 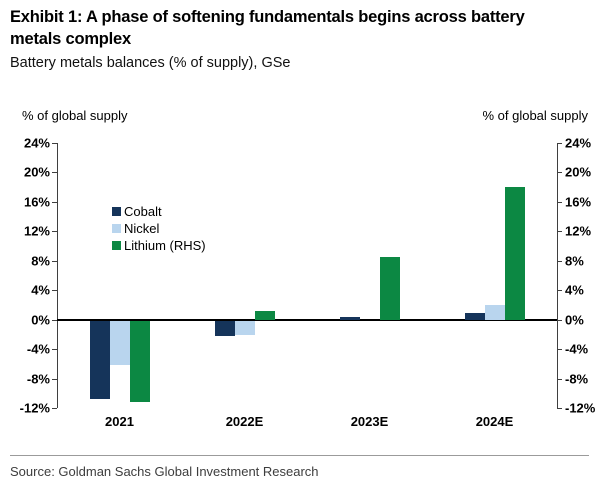 What do you see at coordinates (307, 320) in the screenshot?
I see `zero-line` at bounding box center [307, 320].